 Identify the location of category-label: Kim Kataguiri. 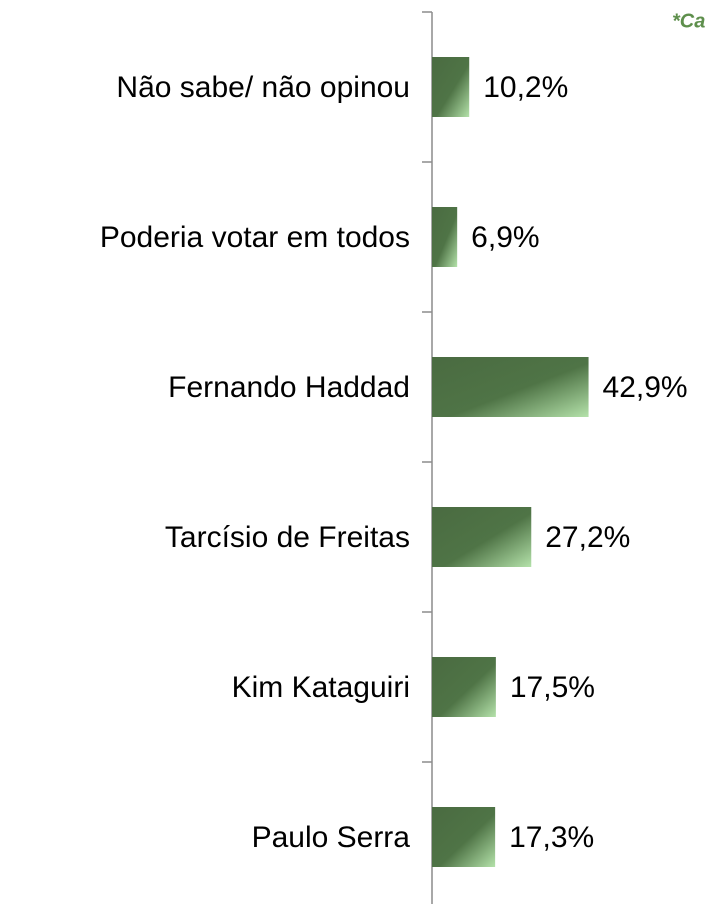
(321, 687).